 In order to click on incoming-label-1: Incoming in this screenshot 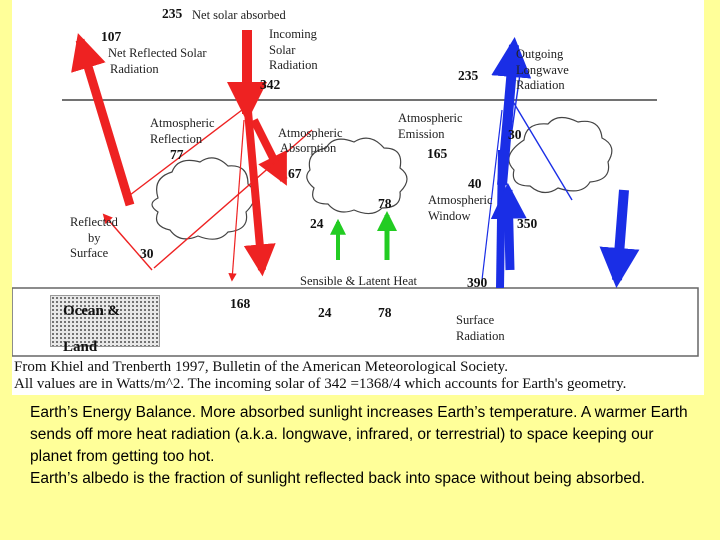, I will do `click(293, 34)`.